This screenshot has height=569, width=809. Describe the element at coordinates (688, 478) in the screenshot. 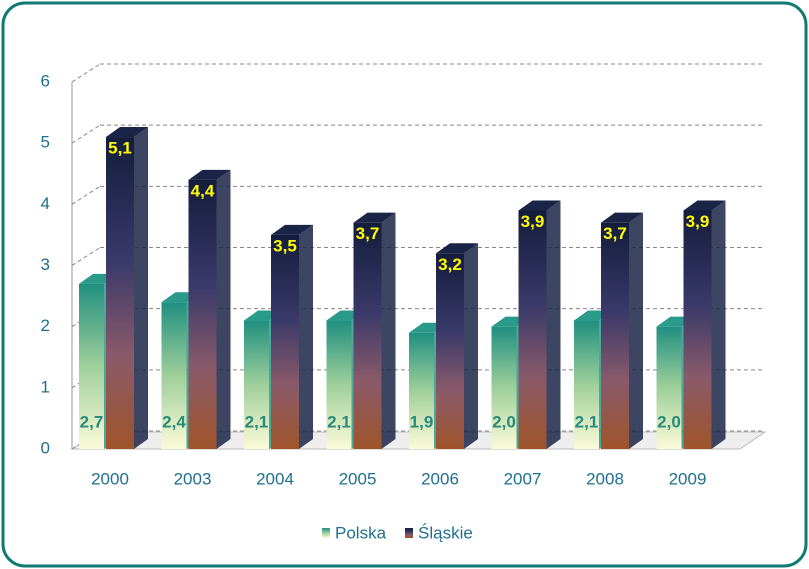

I see `x-tick-label: 2009` at that location.